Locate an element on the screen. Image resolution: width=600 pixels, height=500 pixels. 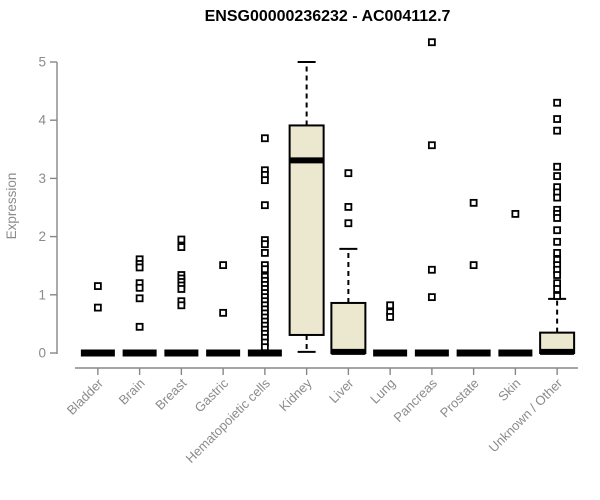
x-tick-label: Liver is located at coordinates (341, 390).